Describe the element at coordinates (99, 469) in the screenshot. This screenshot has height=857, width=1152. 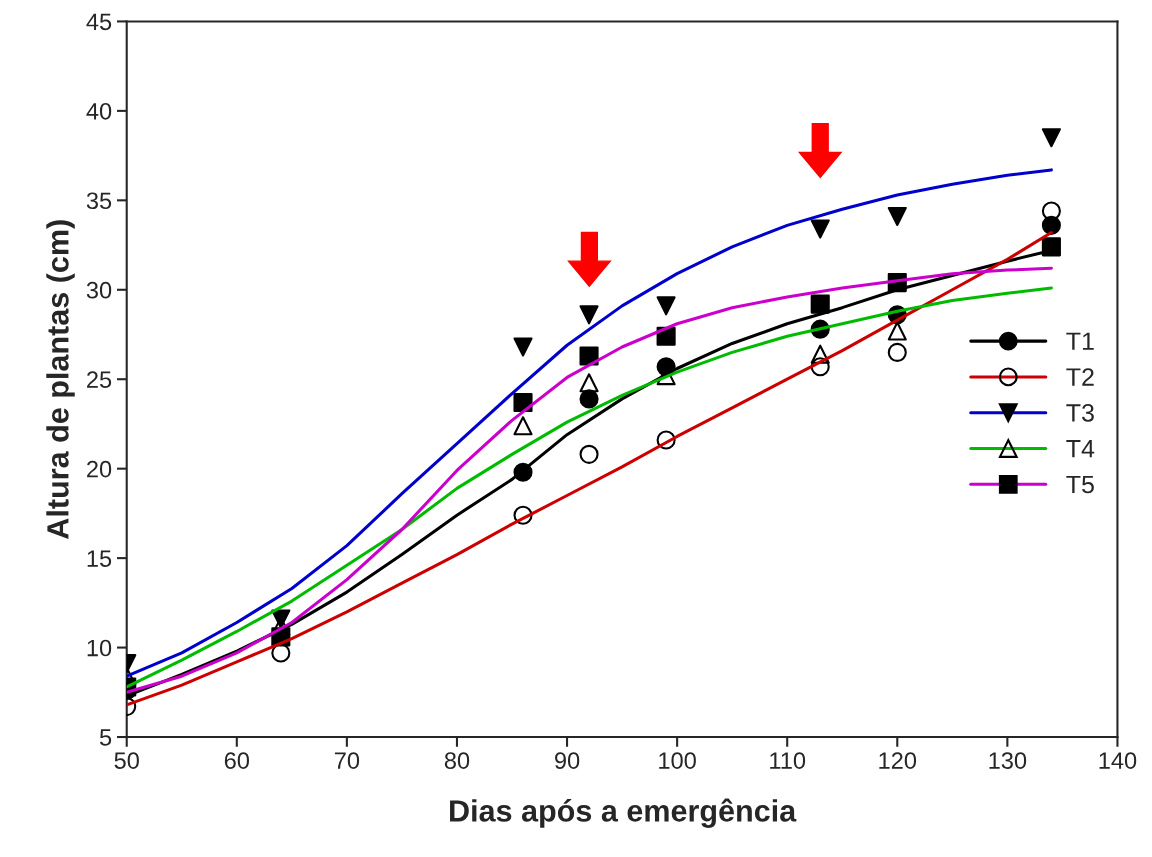
I see `y-tick-label: 20` at that location.